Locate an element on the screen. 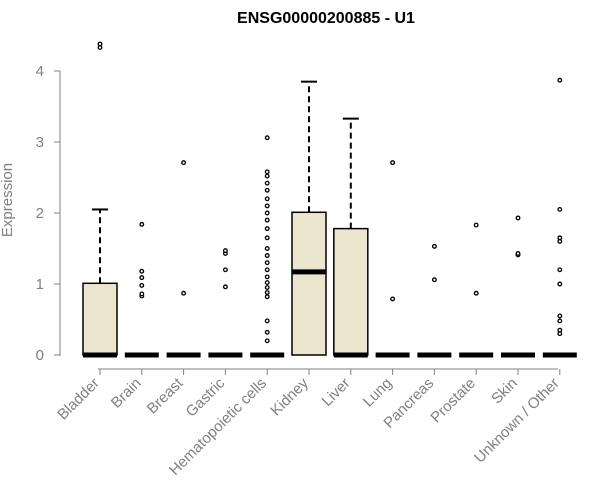 Image resolution: width=600 pixels, height=500 pixels. box-gastric is located at coordinates (225, 303).